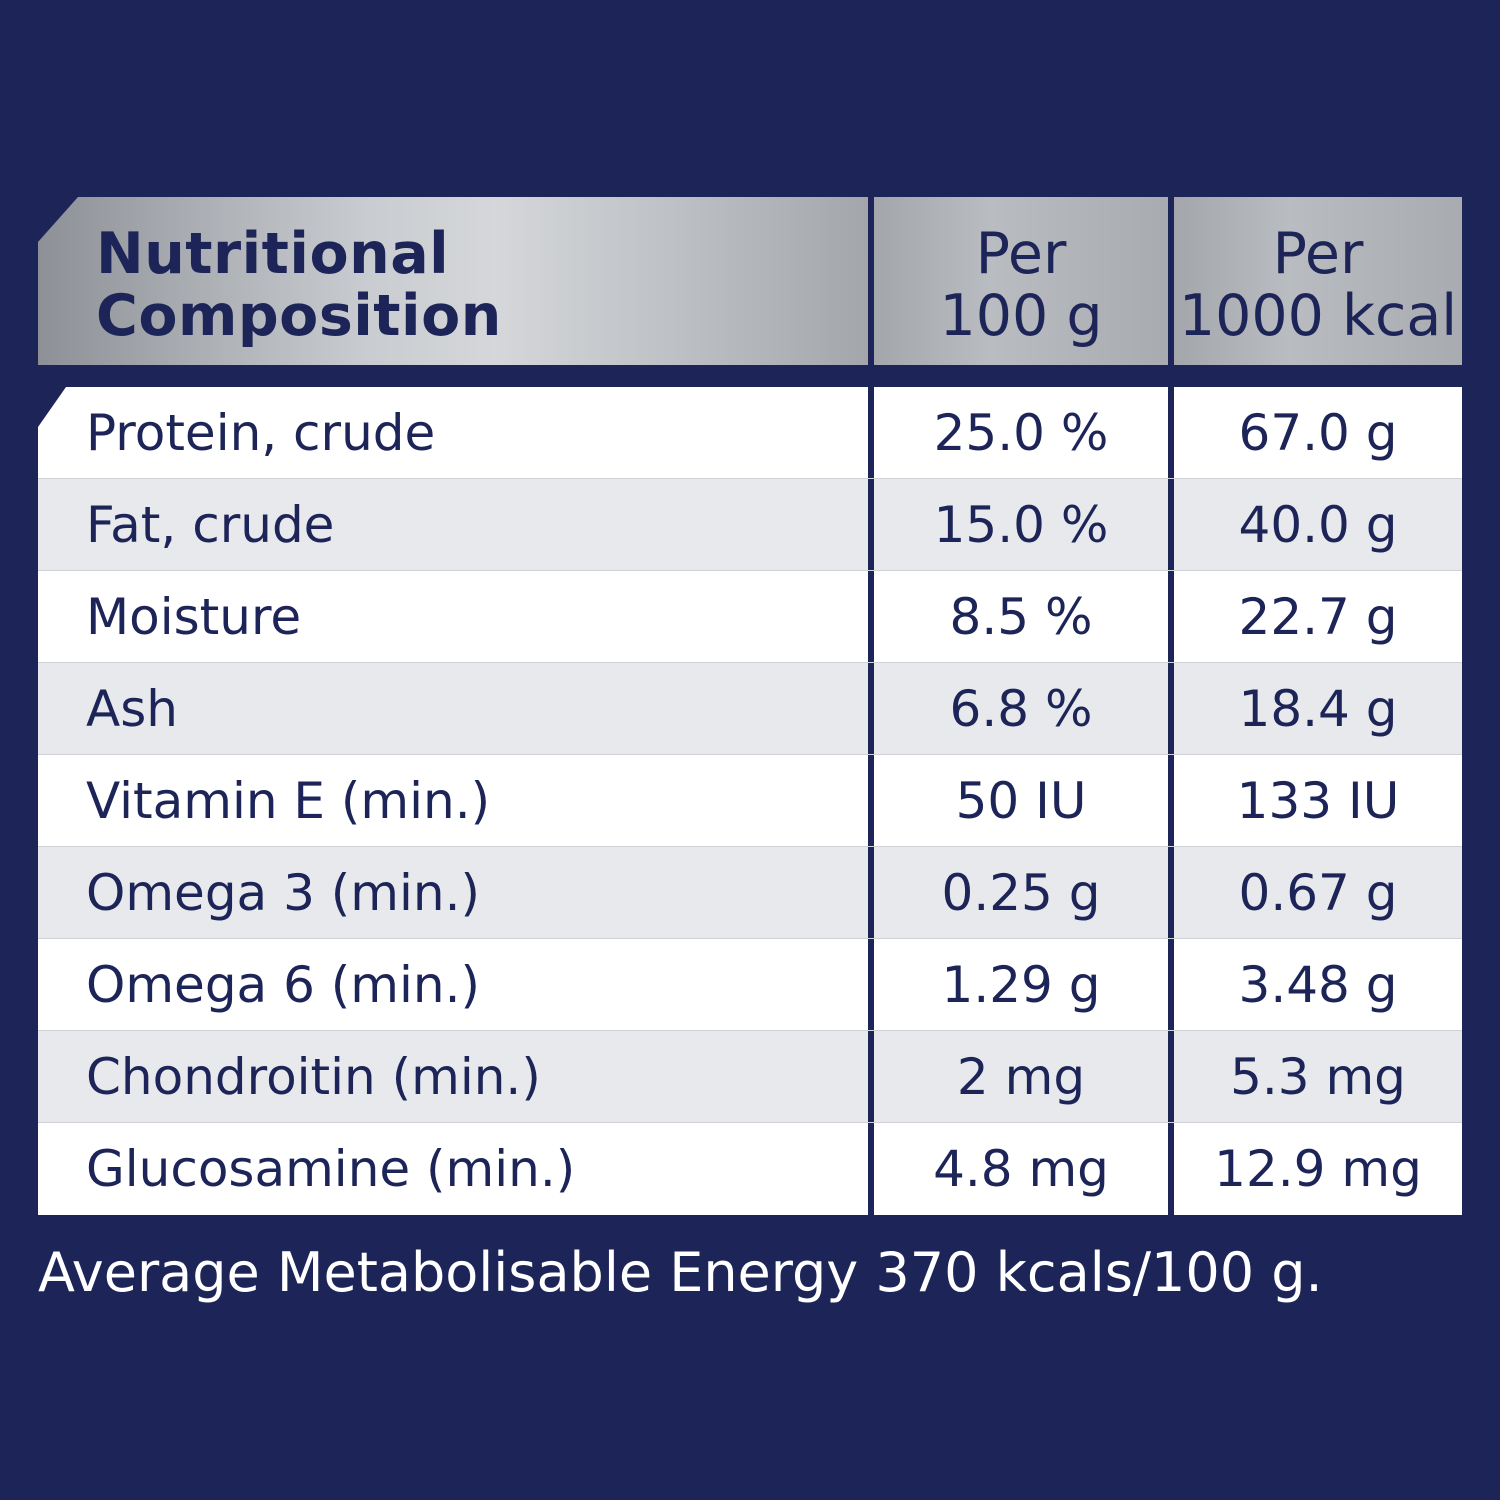  What do you see at coordinates (273, 254) in the screenshot?
I see `header-name-line1: Nutritional` at bounding box center [273, 254].